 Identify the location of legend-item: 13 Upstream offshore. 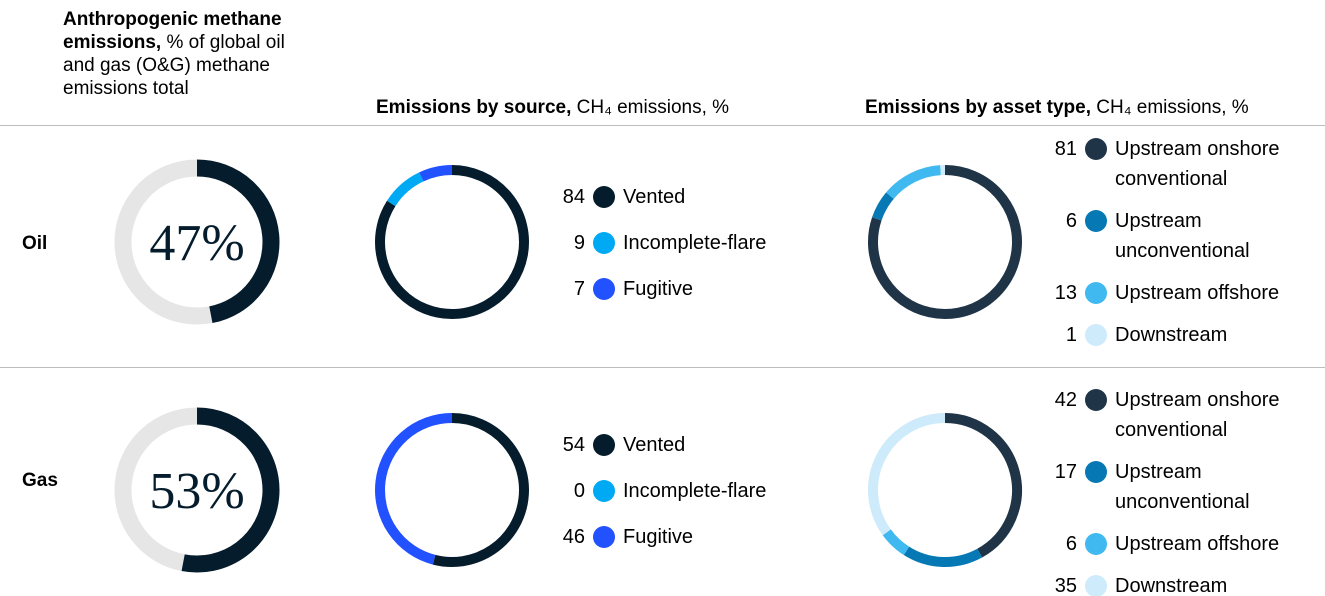
(1173, 293).